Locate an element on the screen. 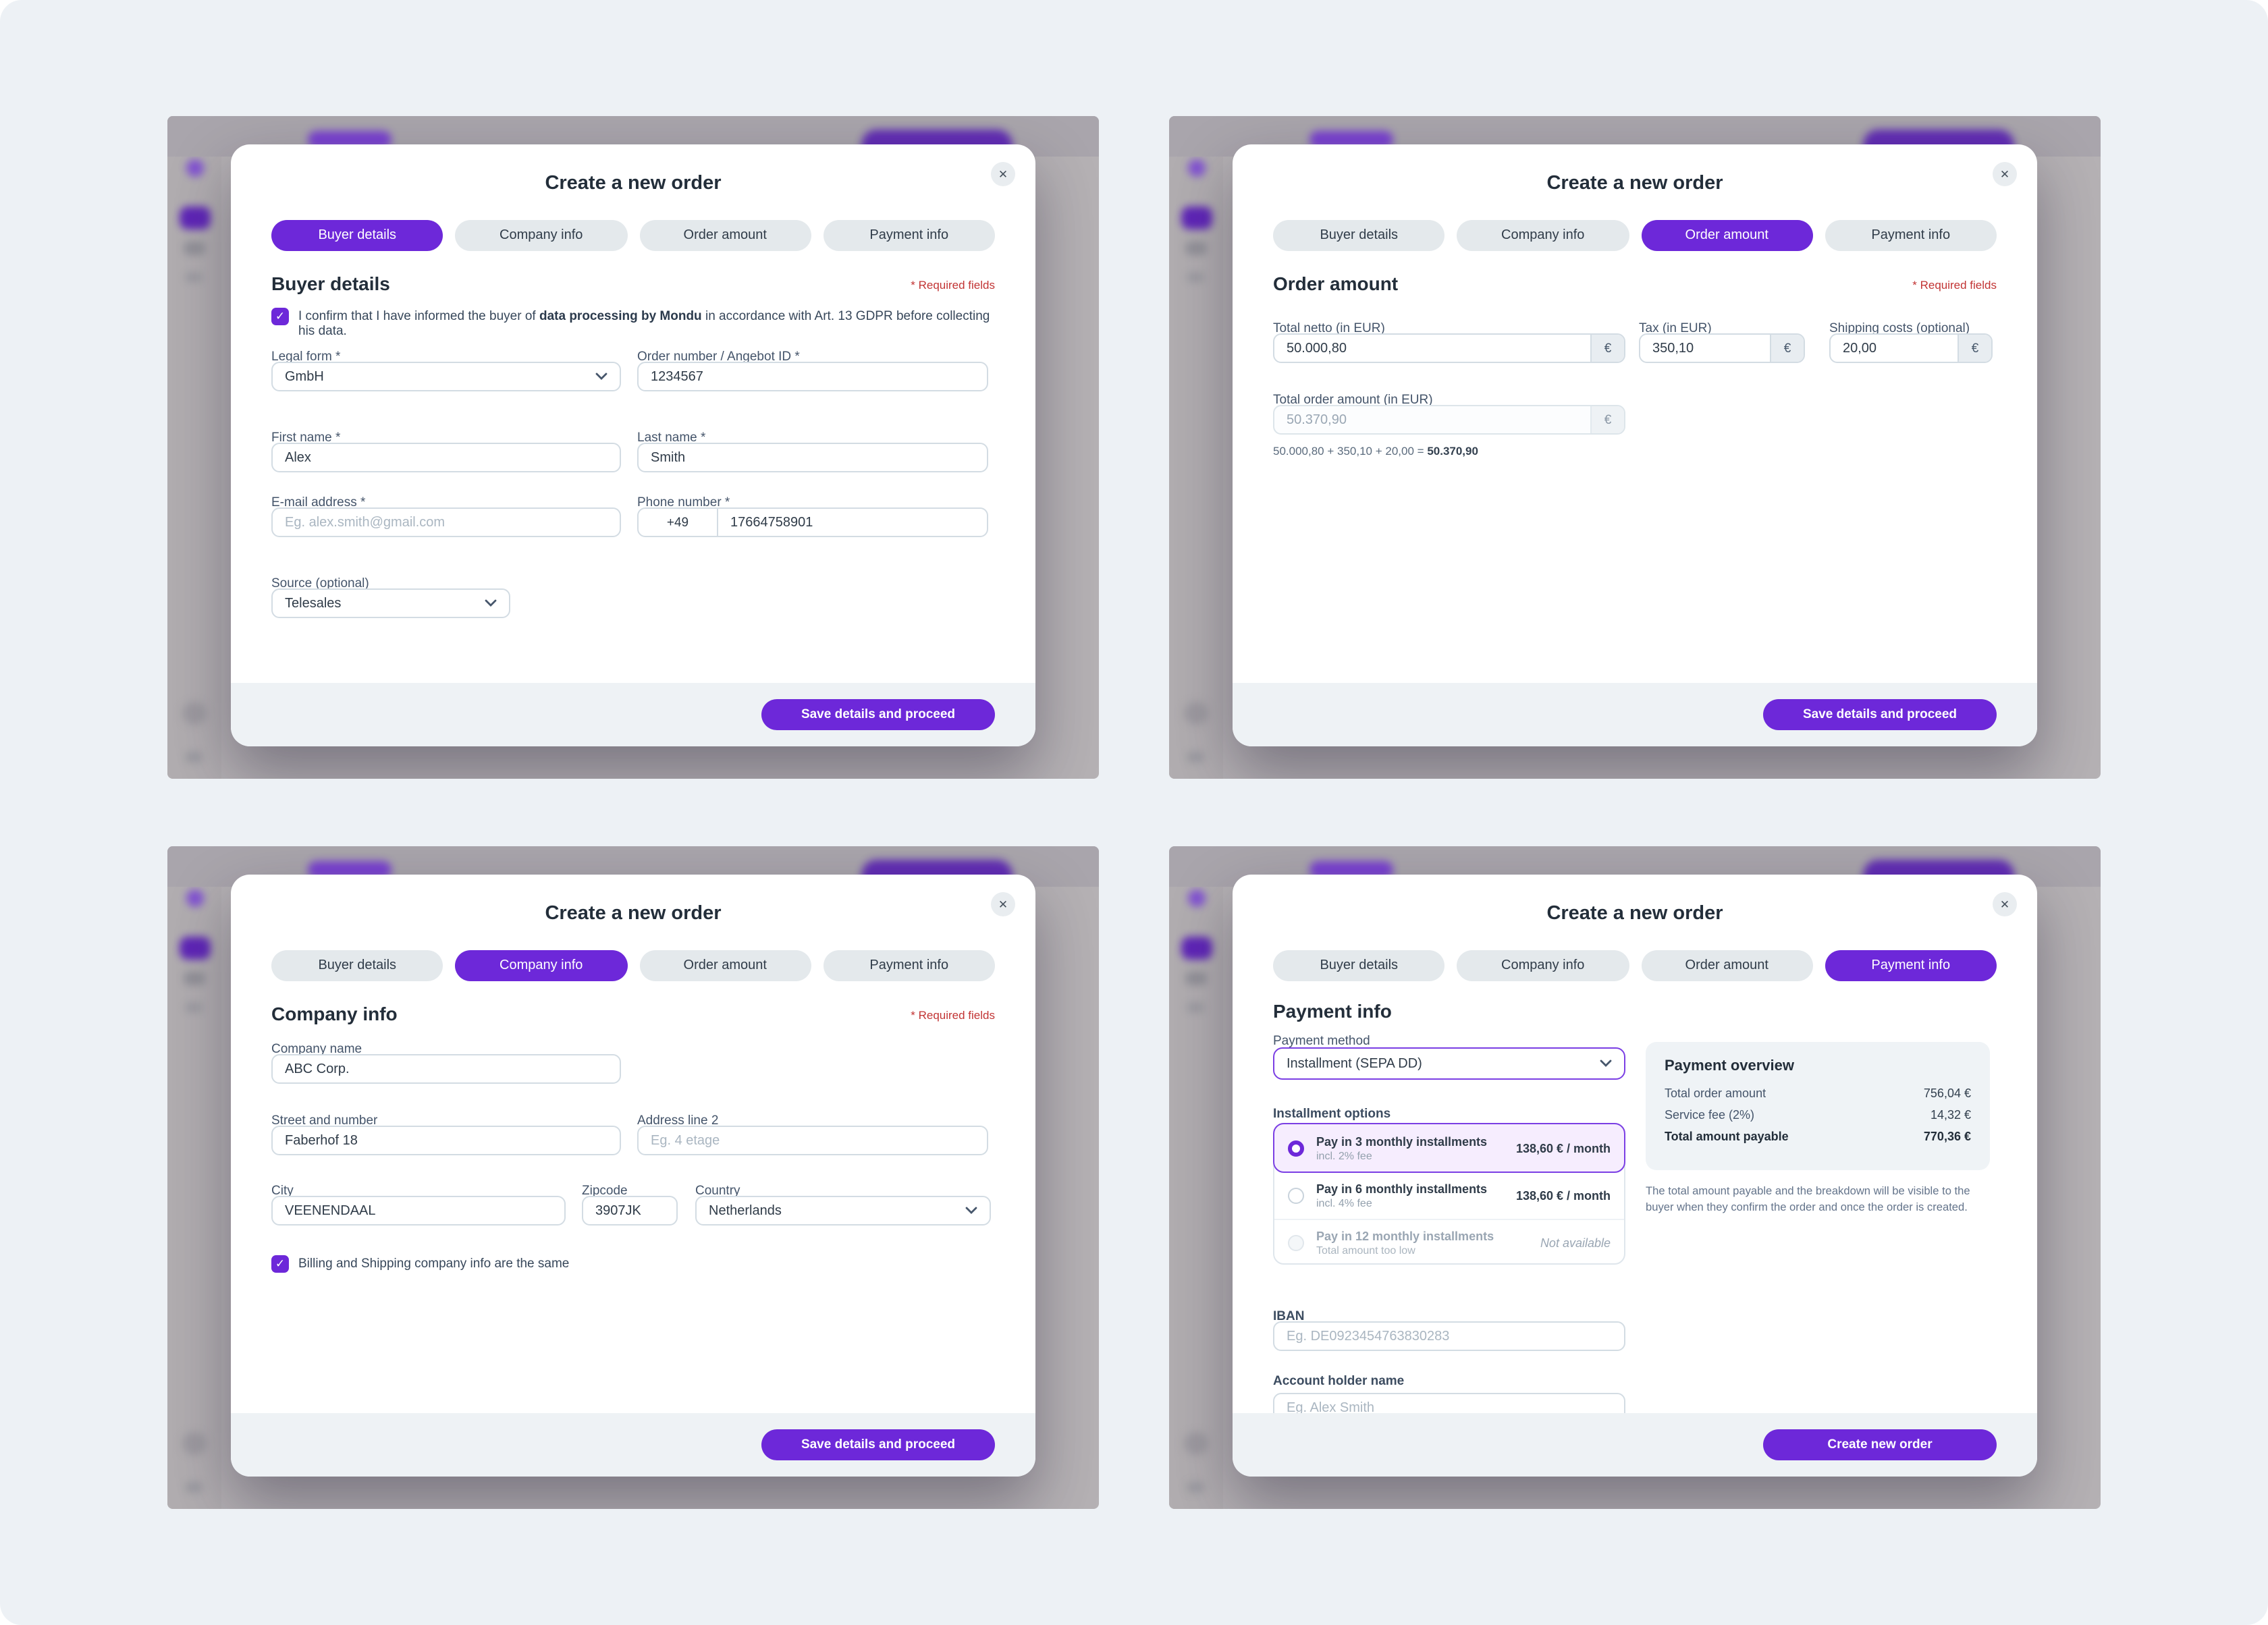 The width and height of the screenshot is (2268, 1625). shipping-input is located at coordinates (1894, 348).